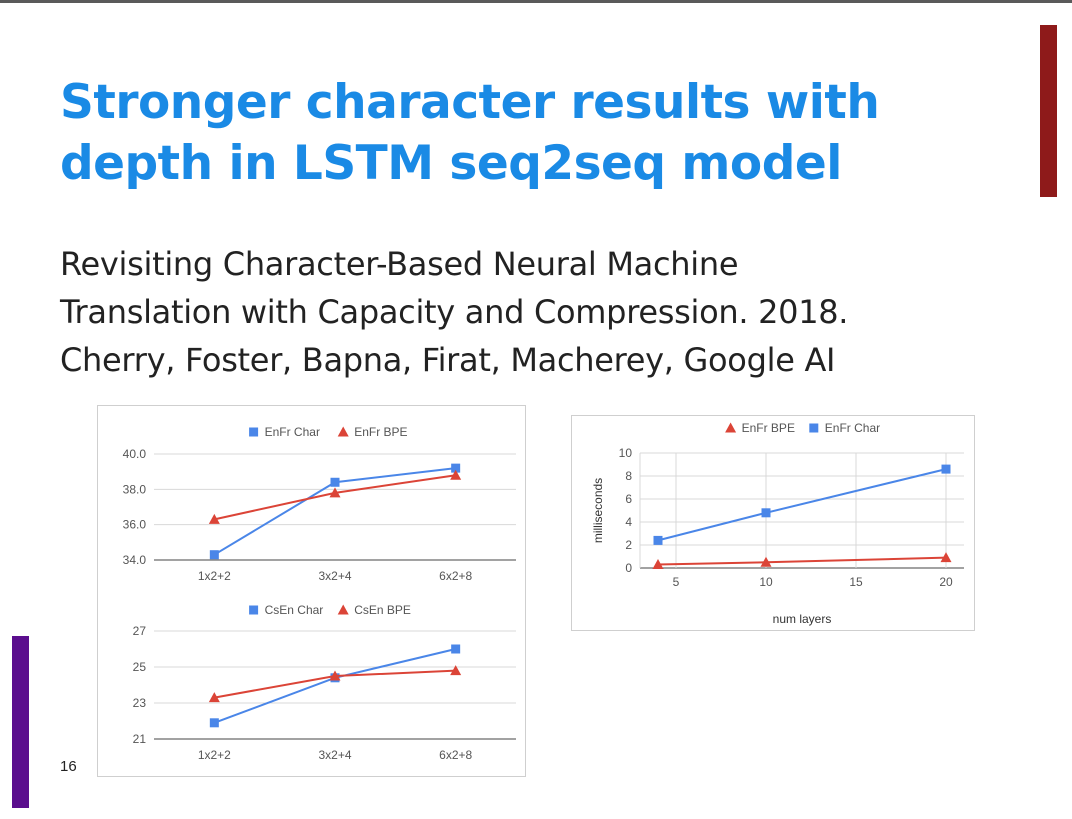 This screenshot has height=819, width=1072. What do you see at coordinates (140, 703) in the screenshot?
I see `csen-ytick-1: 23` at bounding box center [140, 703].